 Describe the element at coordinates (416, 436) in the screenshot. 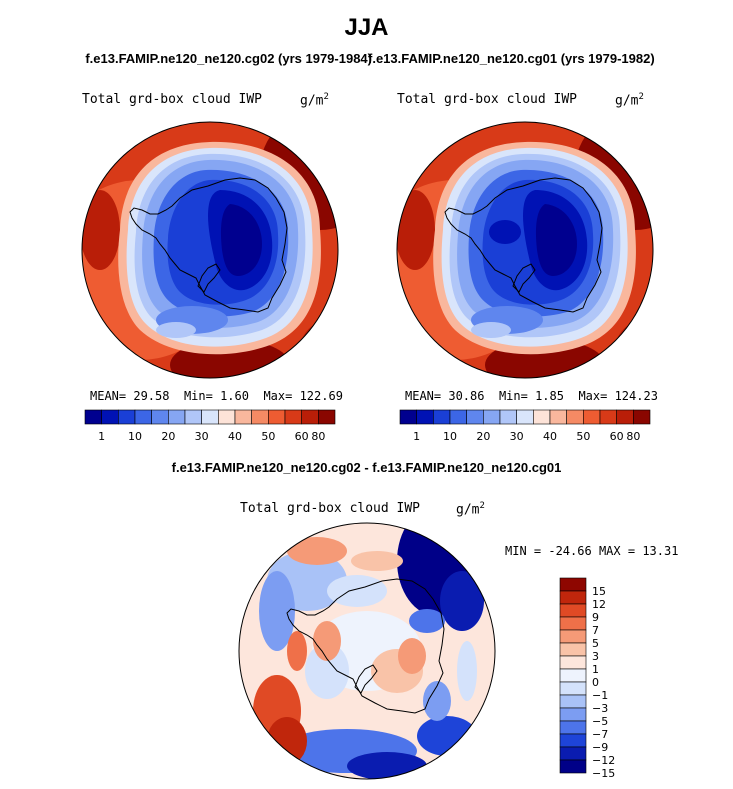

I see `colorbar-tick-label: 1` at that location.